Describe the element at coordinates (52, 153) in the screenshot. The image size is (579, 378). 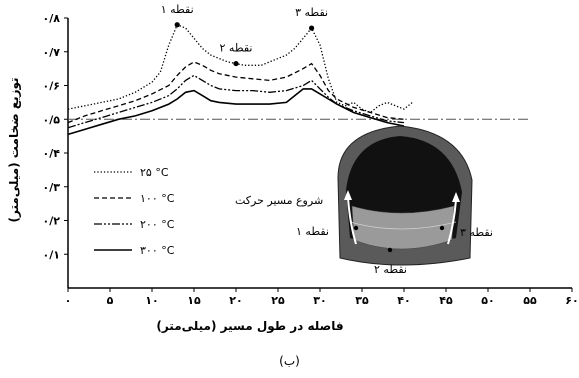
I see `y-tick-label: ۰/۴` at that location.